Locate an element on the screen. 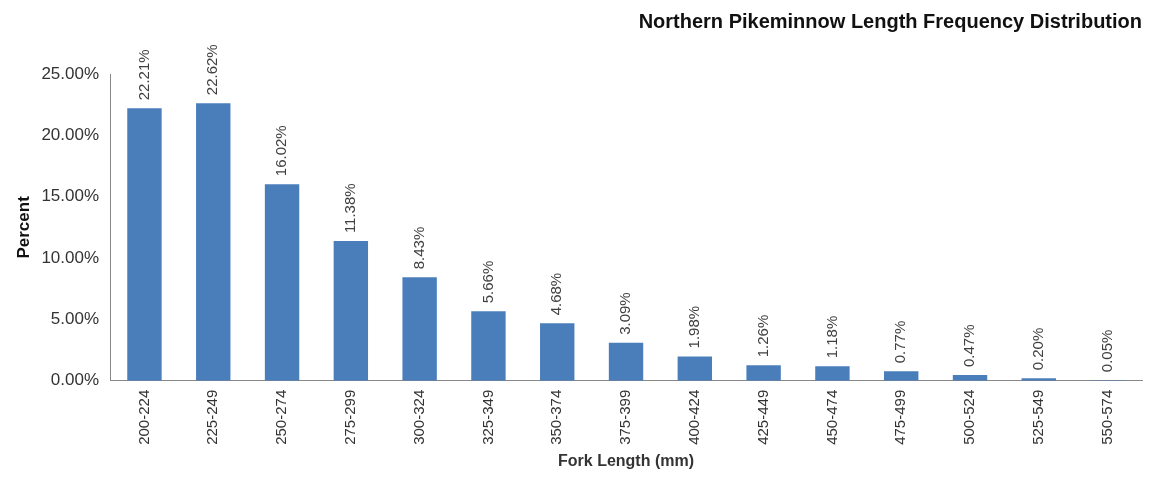  x-tick-label: 200-224 is located at coordinates (143, 417).